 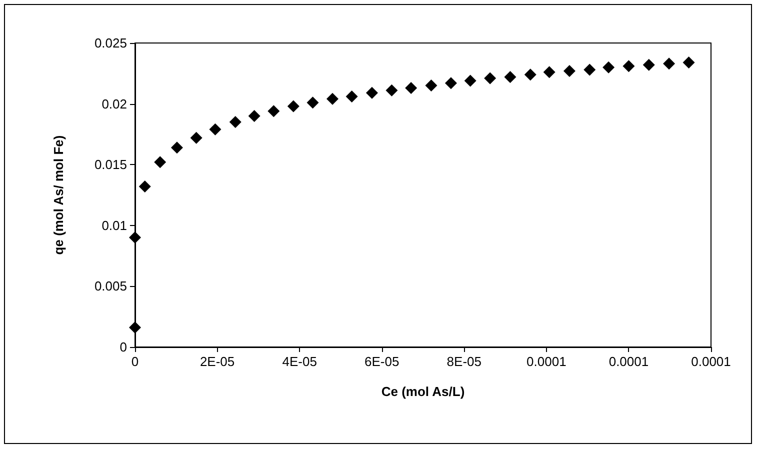 What do you see at coordinates (217, 361) in the screenshot?
I see `x-tick-label: 2E-05` at bounding box center [217, 361].